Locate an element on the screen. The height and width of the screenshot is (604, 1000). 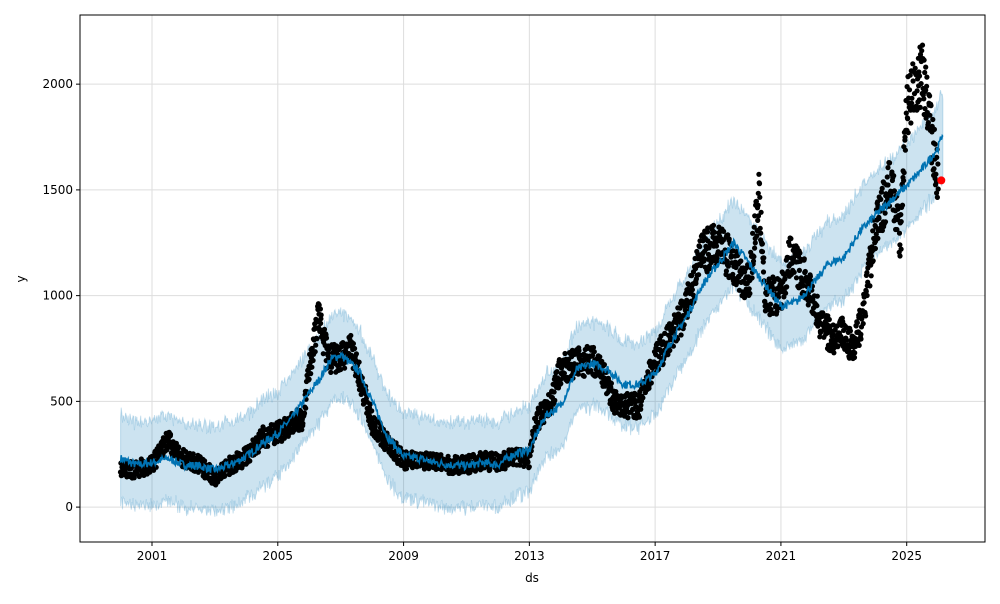
y-tick-label: 0 is located at coordinates (69, 507).